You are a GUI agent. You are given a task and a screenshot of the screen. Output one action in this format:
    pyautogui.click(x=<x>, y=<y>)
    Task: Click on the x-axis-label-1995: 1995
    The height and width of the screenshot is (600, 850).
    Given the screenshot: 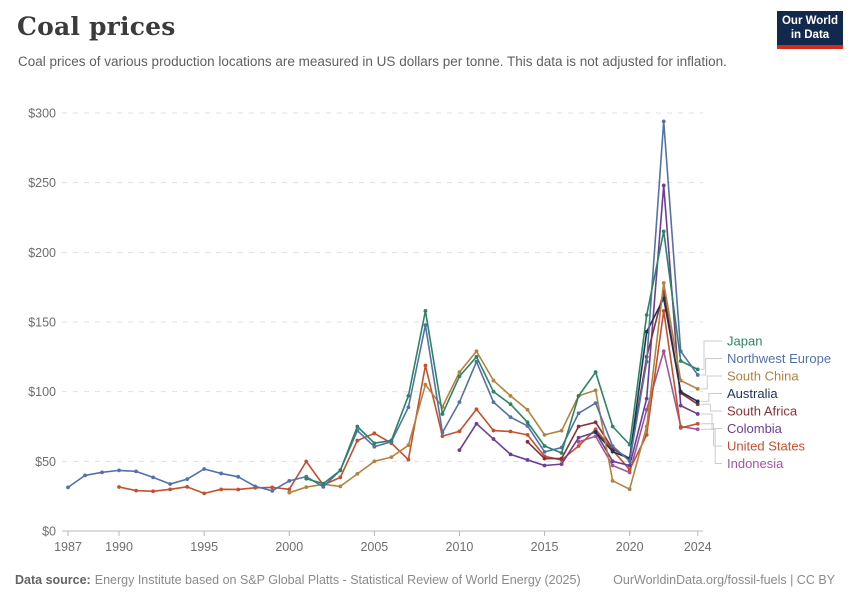 What is the action you would take?
    pyautogui.click(x=204, y=547)
    